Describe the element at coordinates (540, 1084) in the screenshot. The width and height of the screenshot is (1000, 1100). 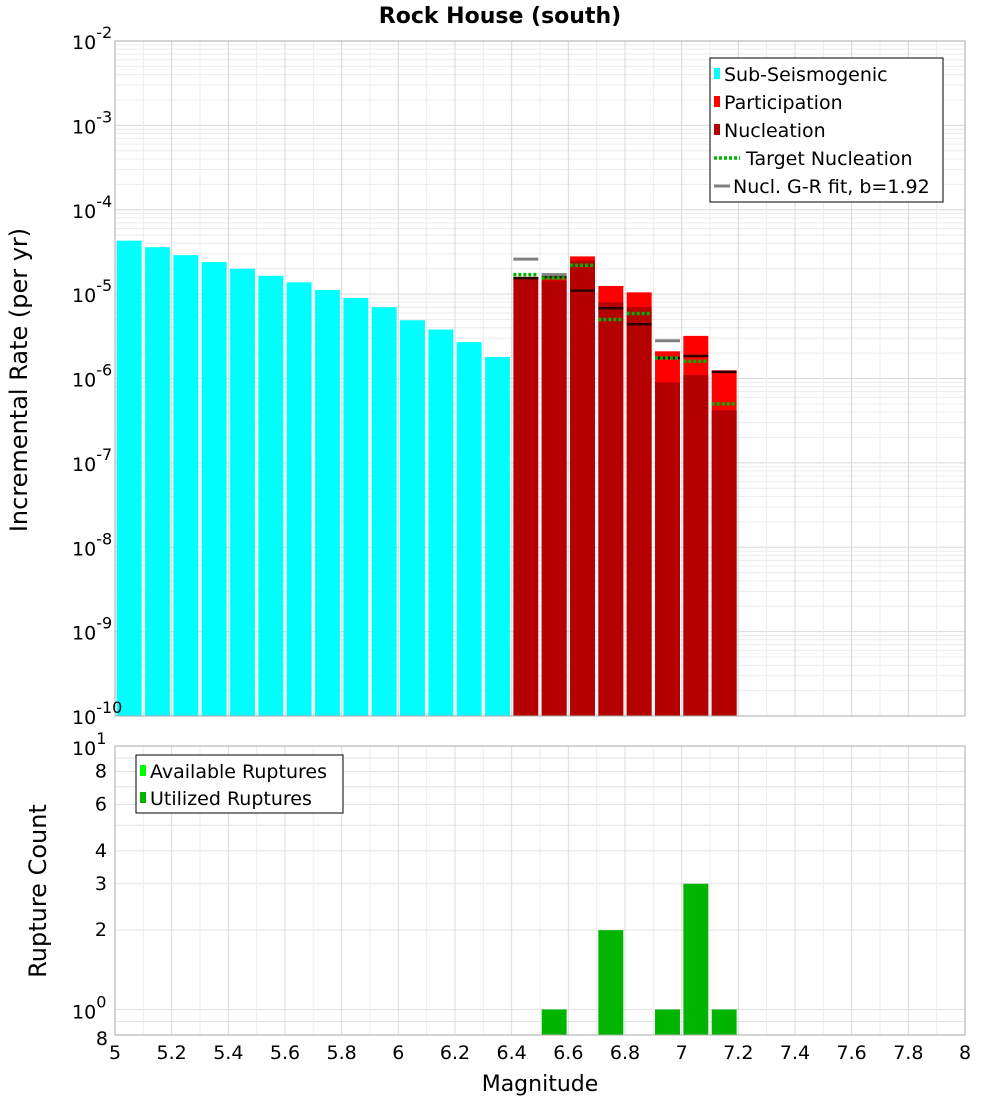
I see `x-axis-label: Magnitude` at that location.